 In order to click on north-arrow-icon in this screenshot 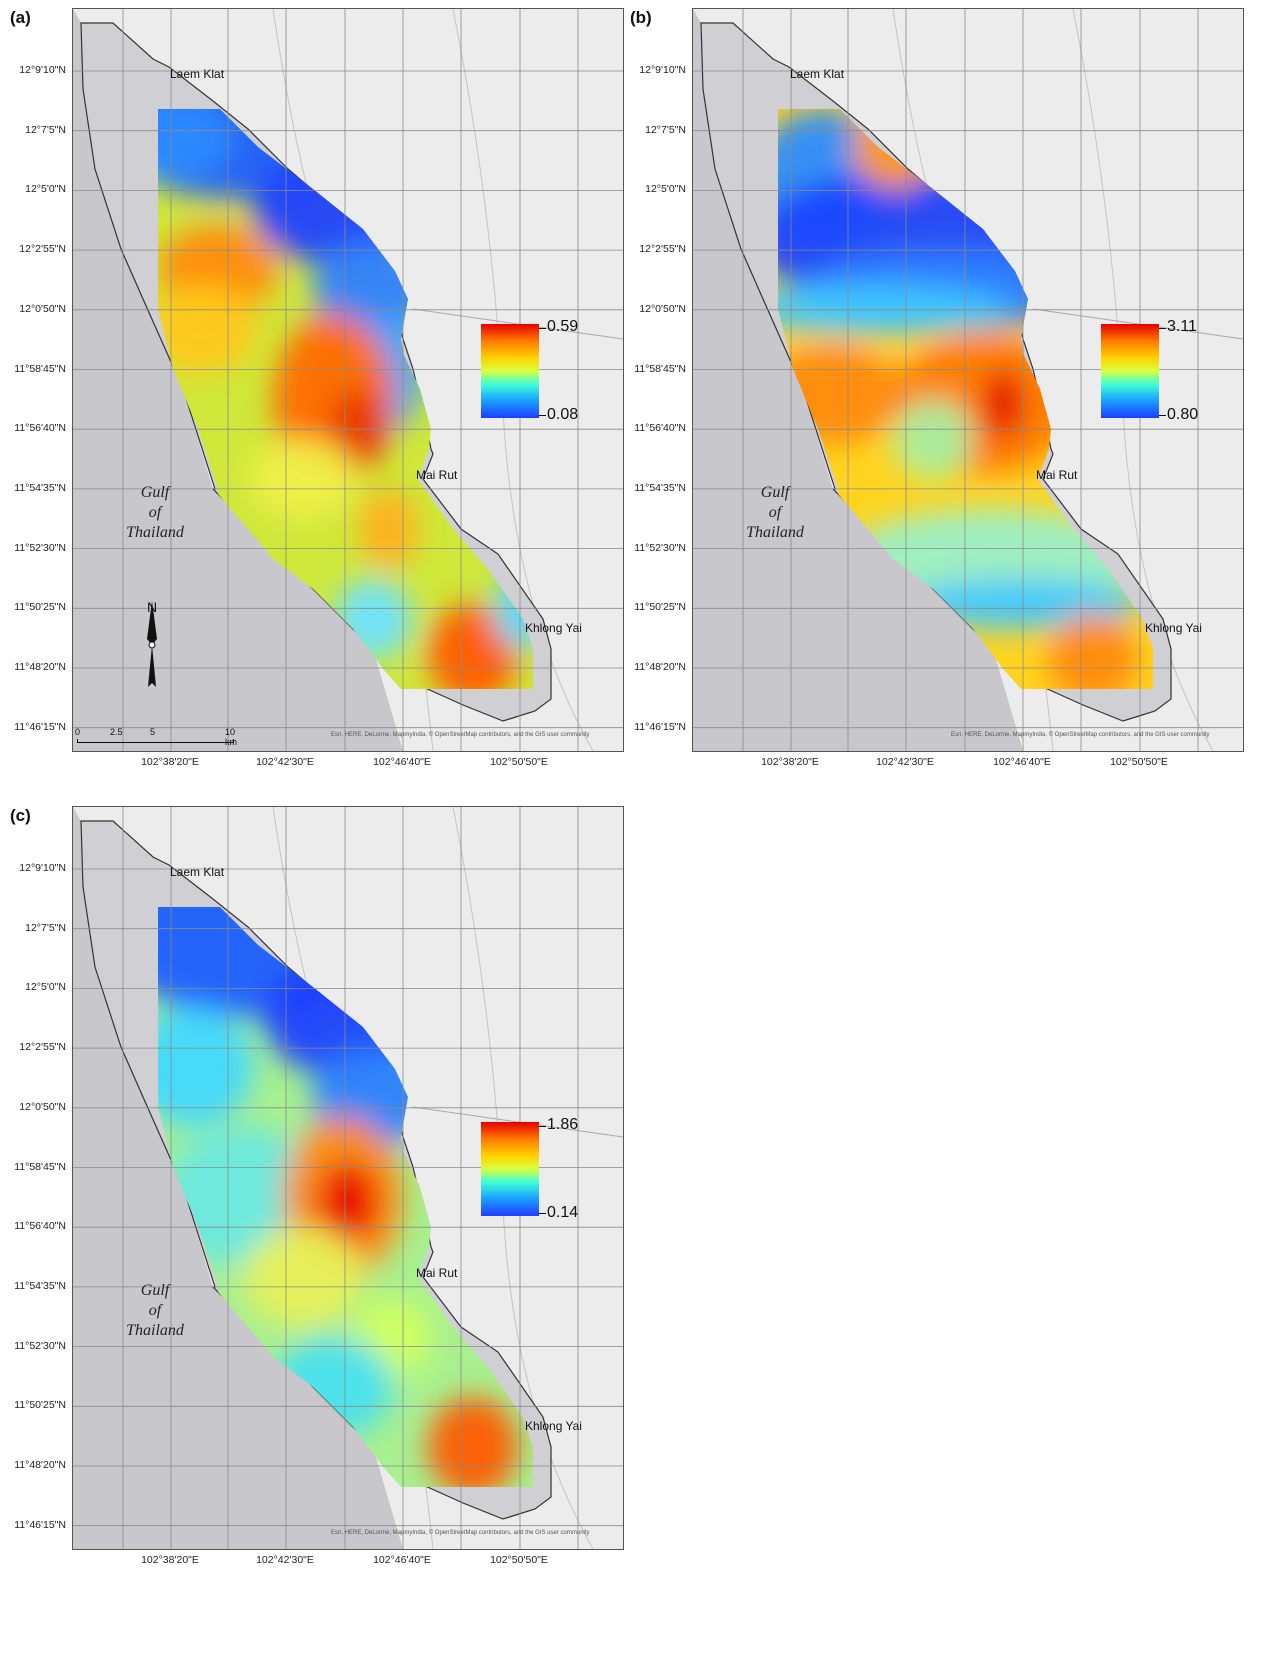, I will do `click(152, 644)`.